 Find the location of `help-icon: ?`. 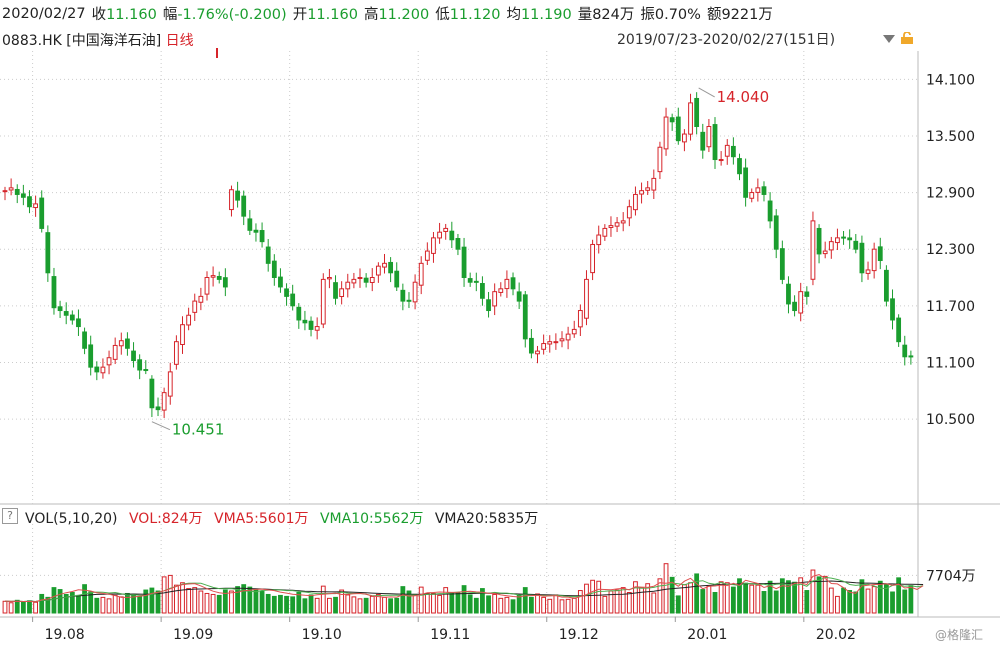

help-icon: ? is located at coordinates (10, 516).